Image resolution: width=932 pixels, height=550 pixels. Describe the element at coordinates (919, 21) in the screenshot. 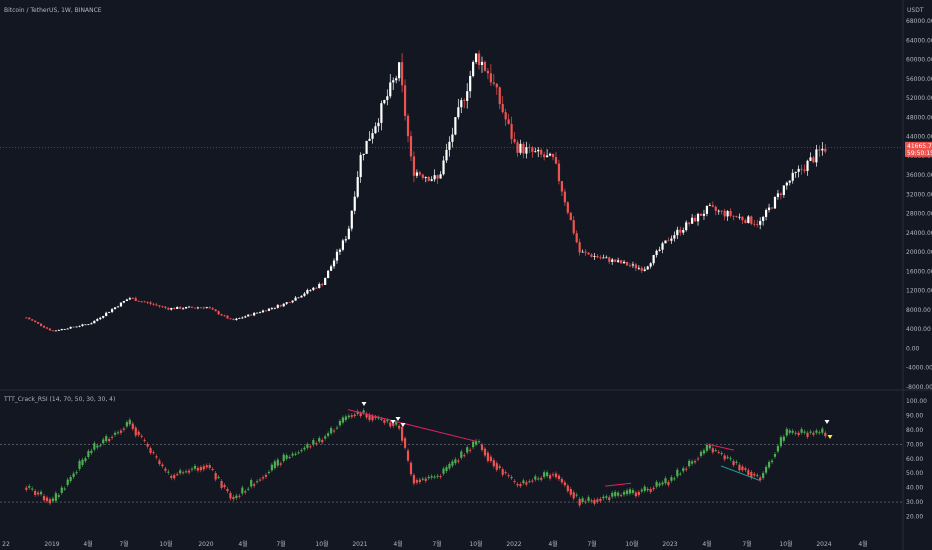

I see `price-tick-label: 68000.00` at that location.